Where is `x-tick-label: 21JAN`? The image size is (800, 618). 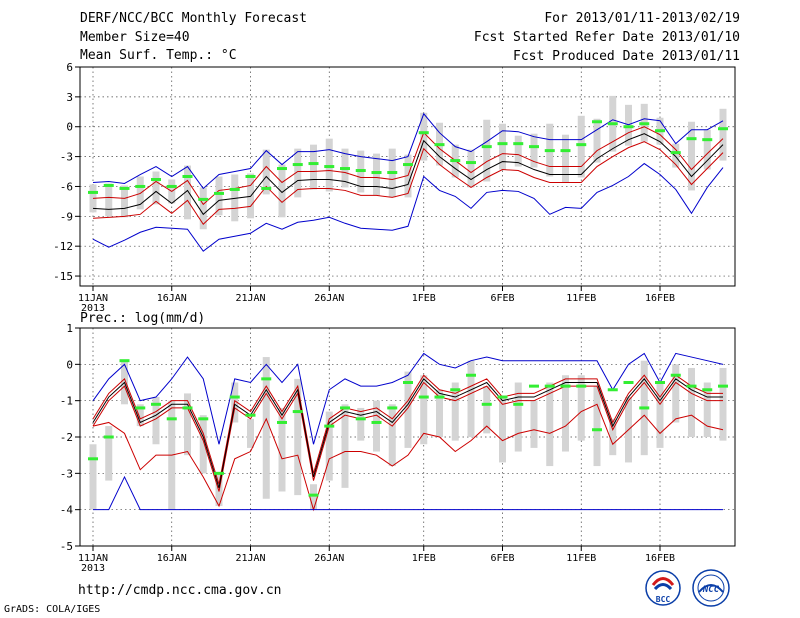 x-tick-label: 21JAN is located at coordinates (250, 298).